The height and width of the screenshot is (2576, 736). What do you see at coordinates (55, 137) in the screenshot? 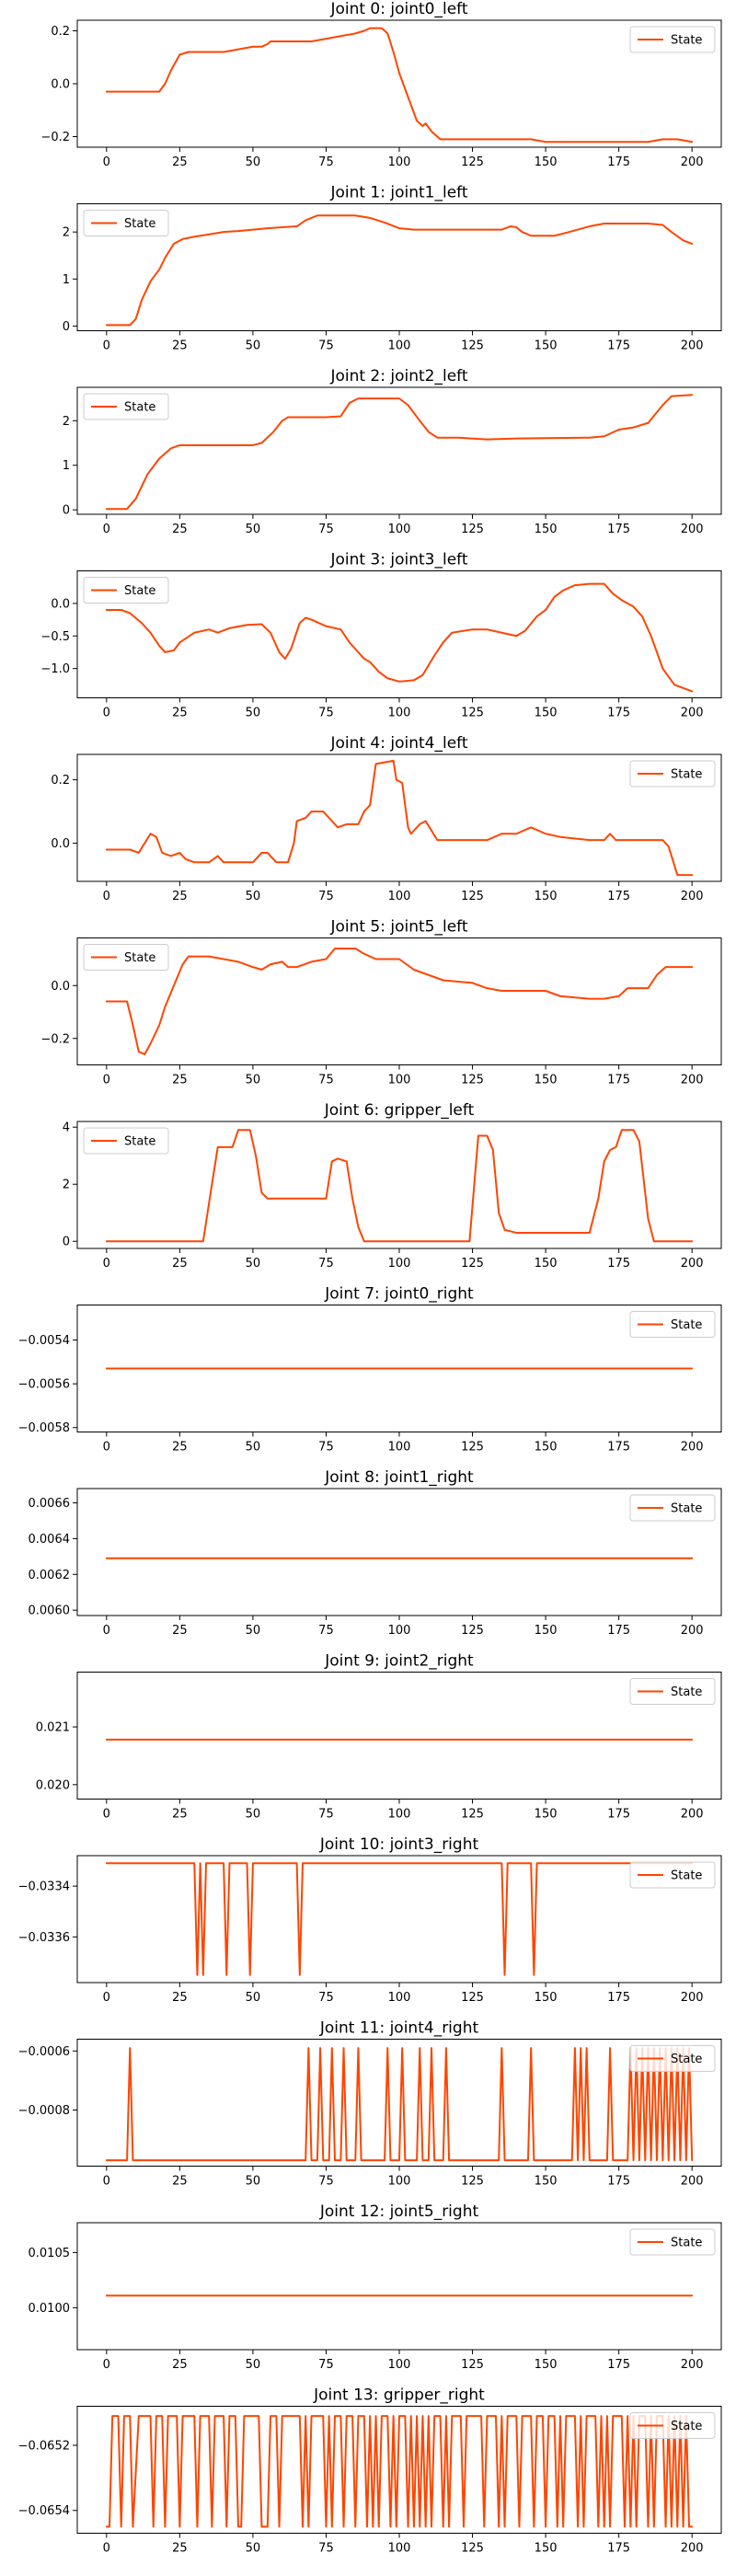
I see `y-tick-label: −0.2` at bounding box center [55, 137].